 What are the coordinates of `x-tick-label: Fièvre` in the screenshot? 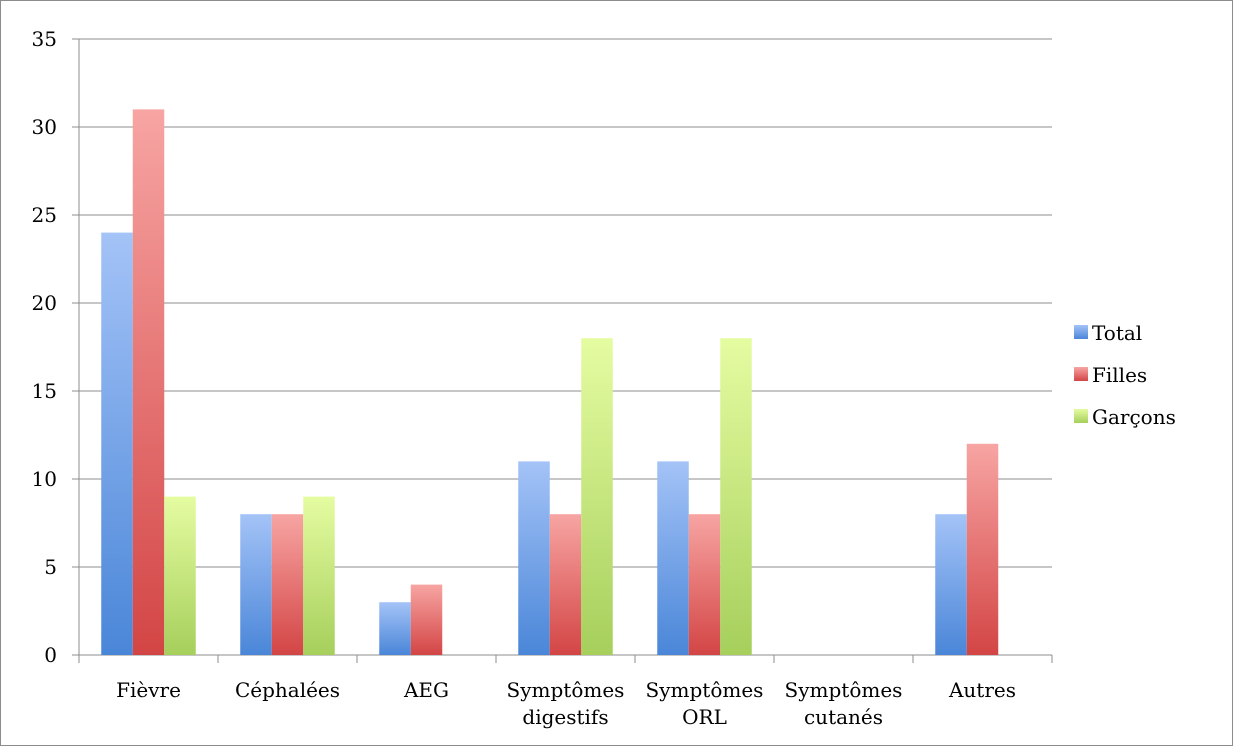 It's located at (148, 690).